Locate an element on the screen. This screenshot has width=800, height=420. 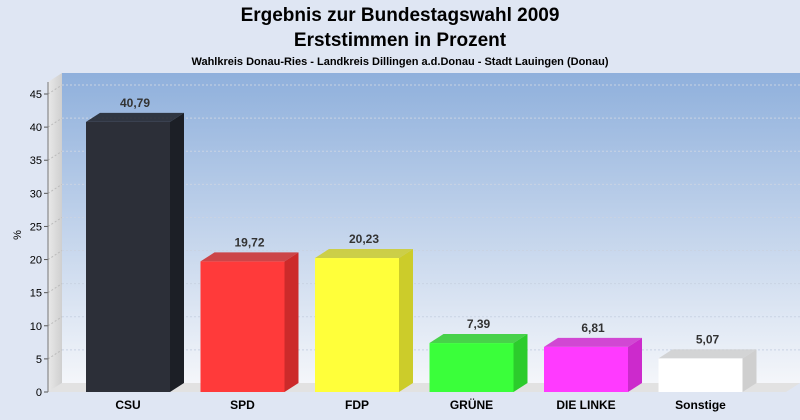
bar: 40,79 is located at coordinates (135, 244).